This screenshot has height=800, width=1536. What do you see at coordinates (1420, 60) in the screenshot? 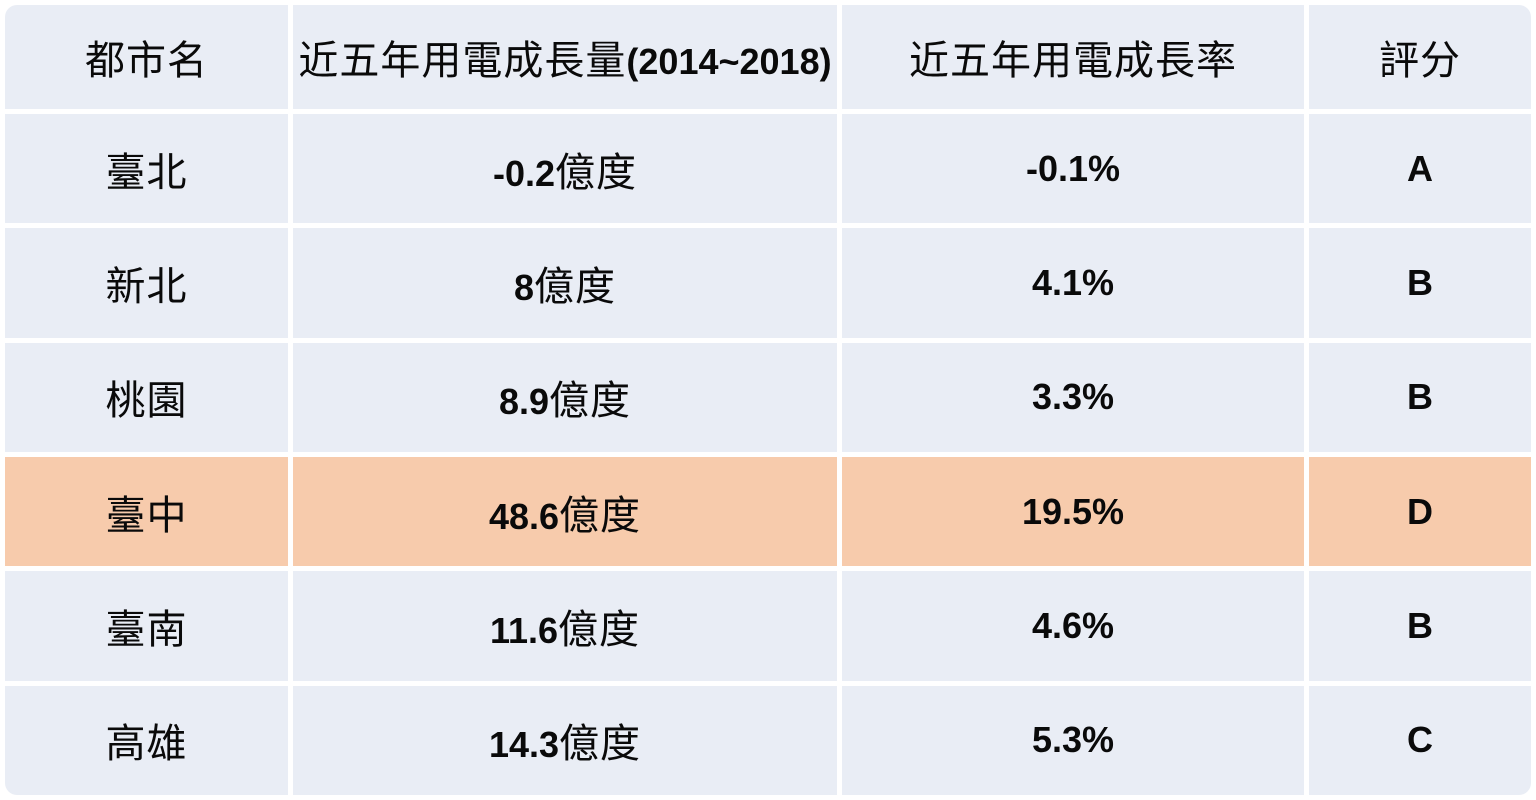
I see `header-rating-label: 評分` at bounding box center [1420, 60].